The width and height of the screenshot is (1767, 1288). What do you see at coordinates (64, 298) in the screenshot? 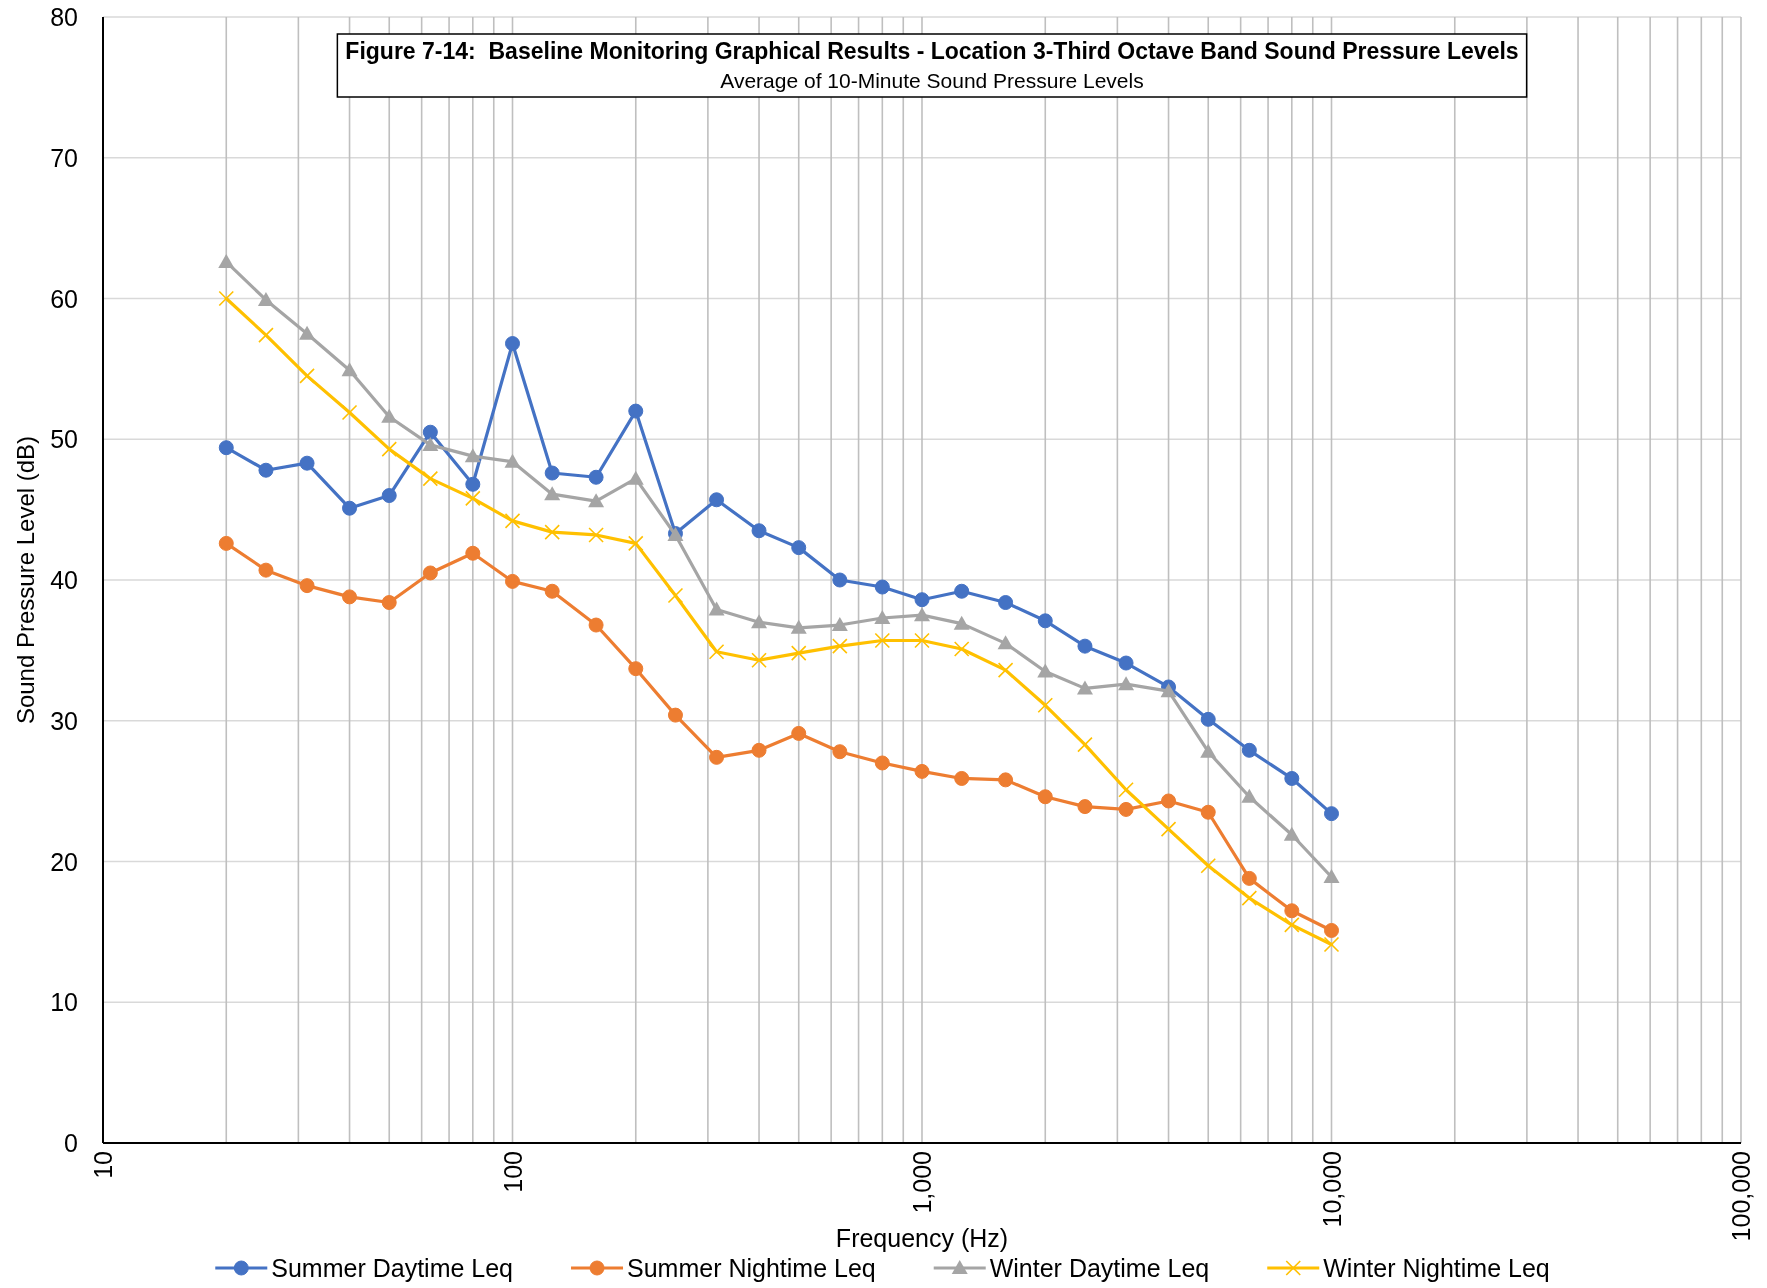
I see `y-tick-label: 60` at bounding box center [64, 298].